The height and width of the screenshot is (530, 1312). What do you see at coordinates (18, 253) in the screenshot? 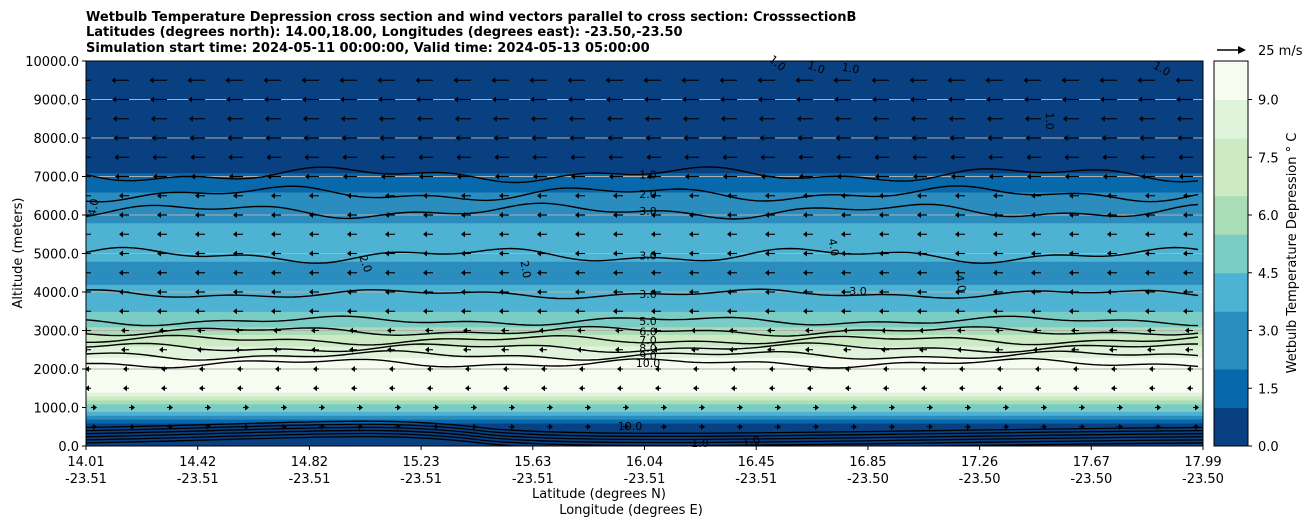
I see `y-axis-label: Altitude (meters)` at bounding box center [18, 253].